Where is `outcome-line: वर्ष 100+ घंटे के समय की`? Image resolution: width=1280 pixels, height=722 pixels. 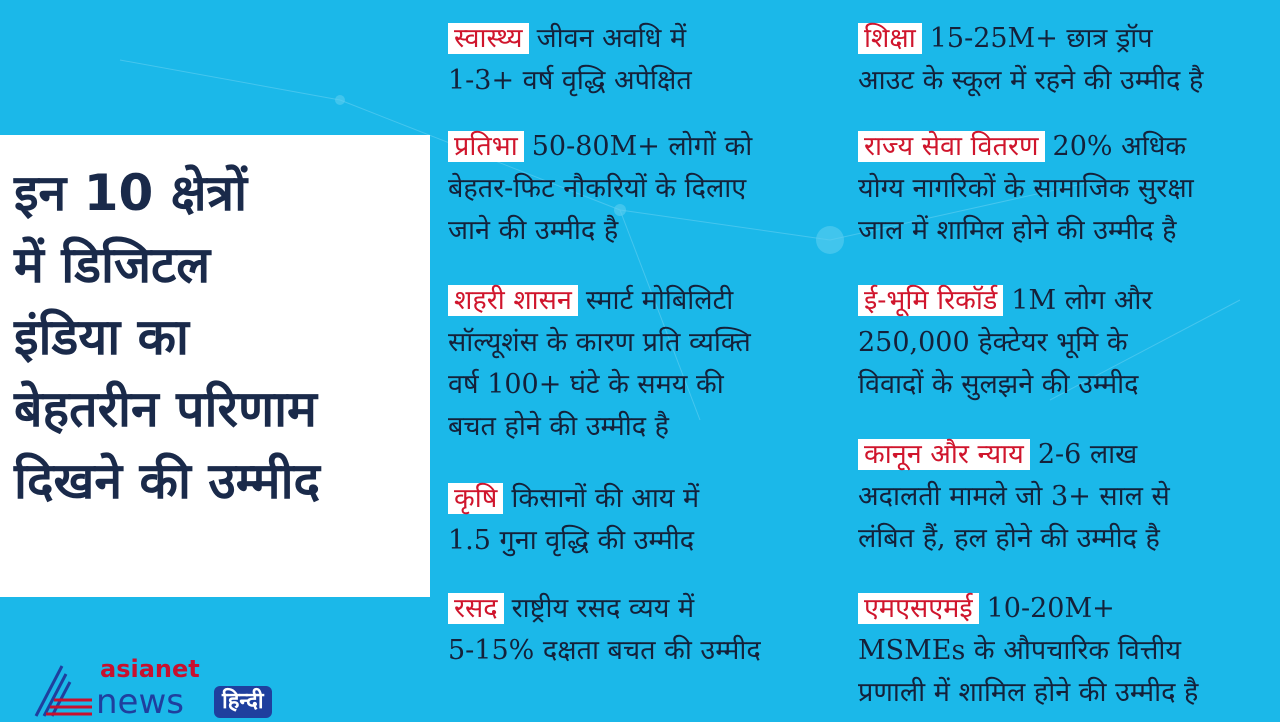
outcome-line: वर्ष 100+ घंटे के समय की is located at coordinates (599, 385).